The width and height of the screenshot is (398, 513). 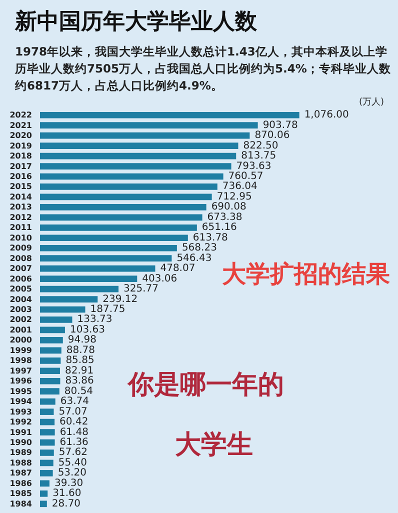 What do you see at coordinates (21, 493) in the screenshot?
I see `y-tick-label: 1985` at bounding box center [21, 493].